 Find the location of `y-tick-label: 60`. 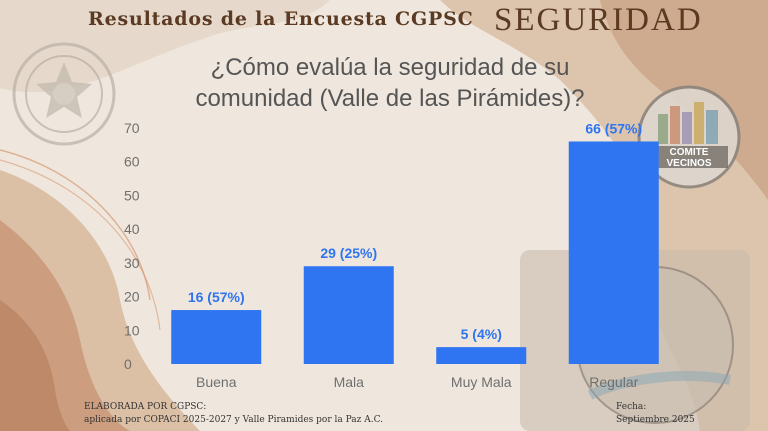

y-tick-label: 60 is located at coordinates (132, 162).